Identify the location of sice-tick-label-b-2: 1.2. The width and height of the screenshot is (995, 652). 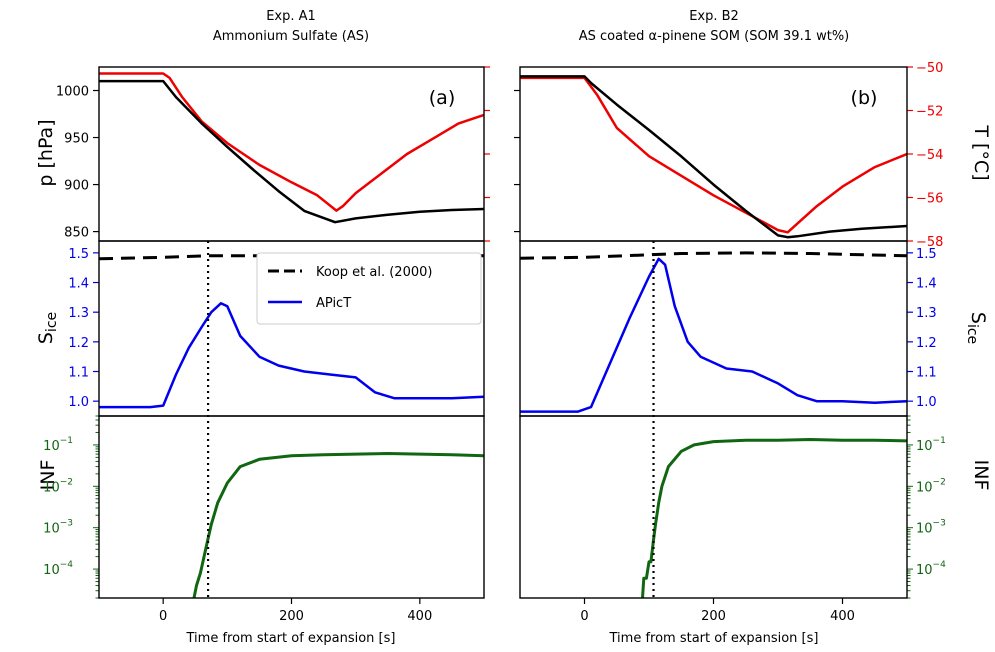
(926, 343).